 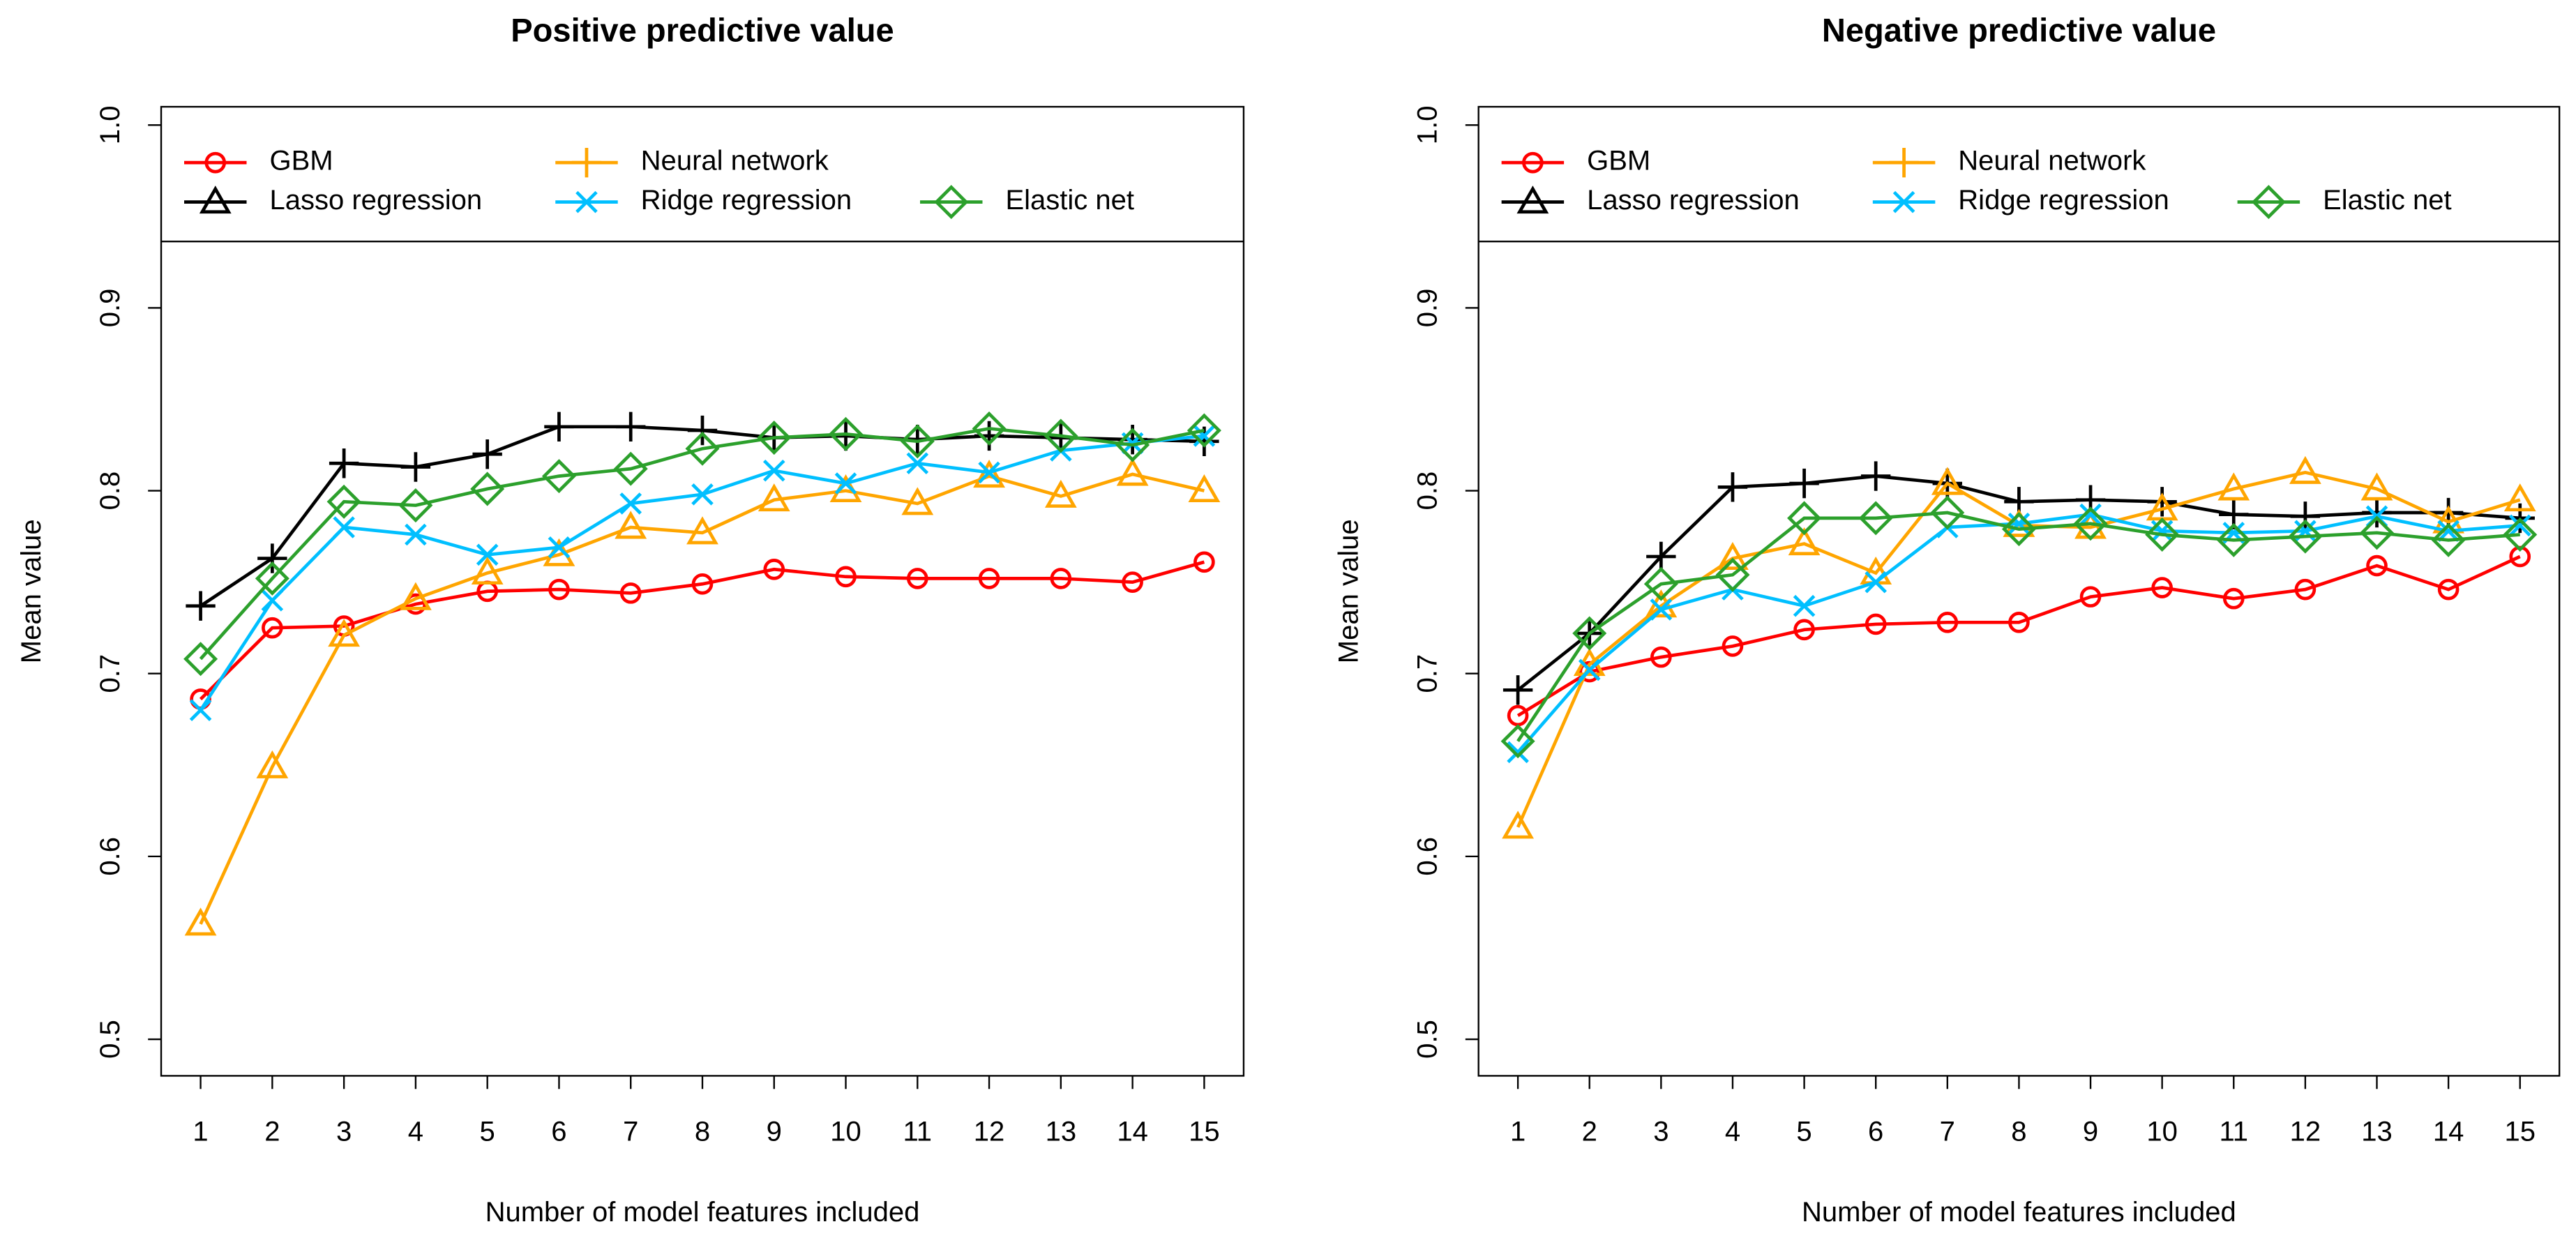 I want to click on x-tick-label: 13, so click(x=2377, y=1131).